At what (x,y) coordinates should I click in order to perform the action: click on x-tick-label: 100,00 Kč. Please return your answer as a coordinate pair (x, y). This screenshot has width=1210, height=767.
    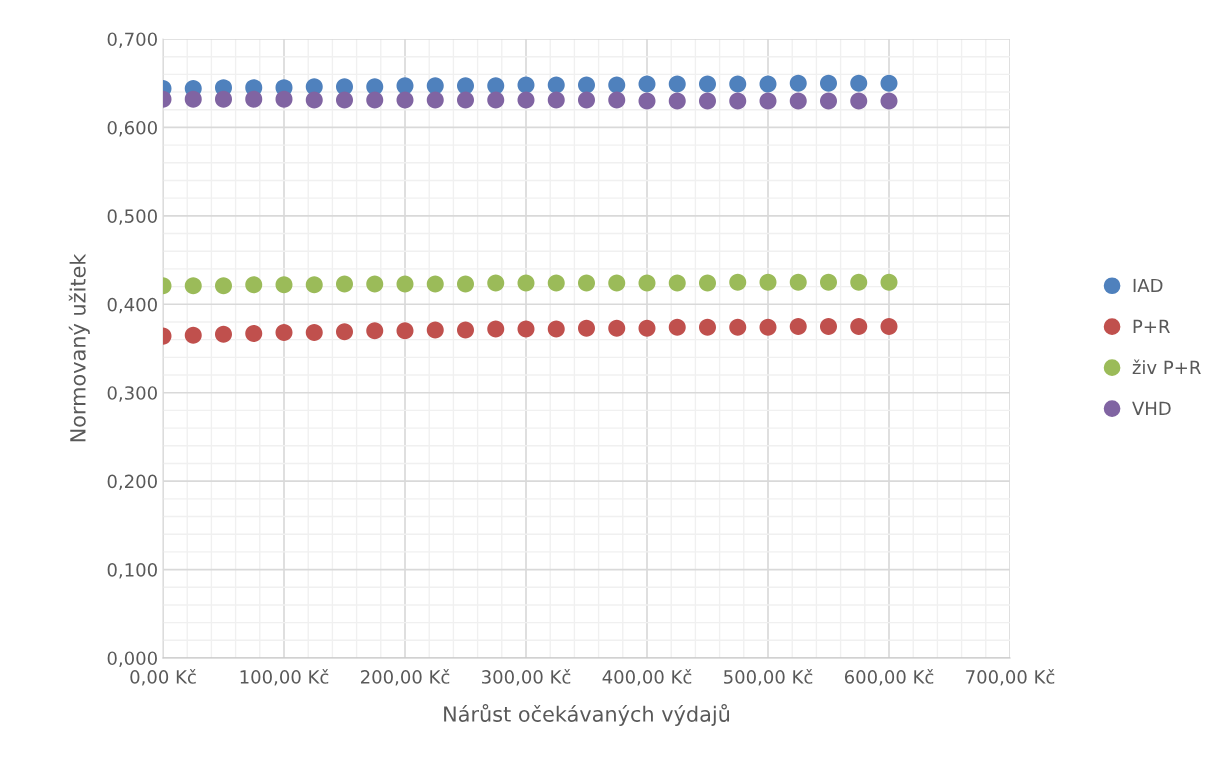
    Looking at the image, I should click on (284, 677).